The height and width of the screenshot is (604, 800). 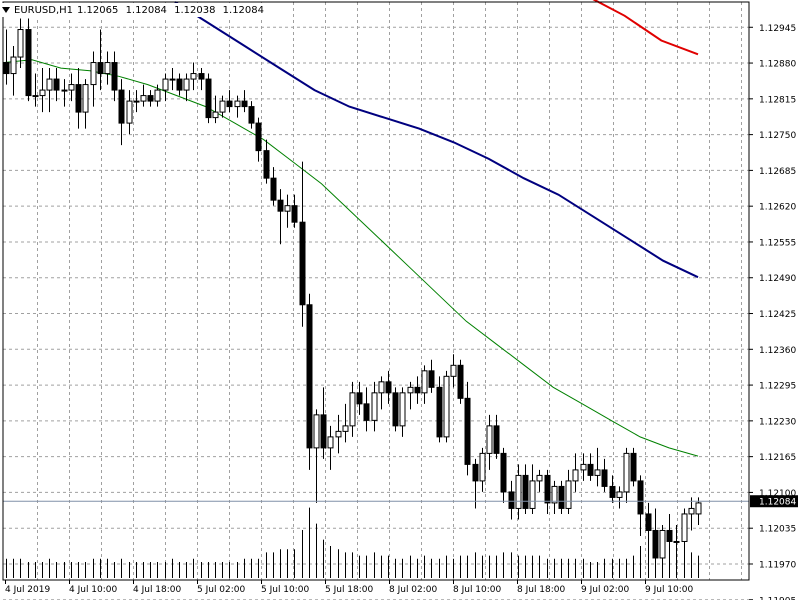 What do you see at coordinates (777, 136) in the screenshot?
I see `y-tick-label: 1.12750` at bounding box center [777, 136].